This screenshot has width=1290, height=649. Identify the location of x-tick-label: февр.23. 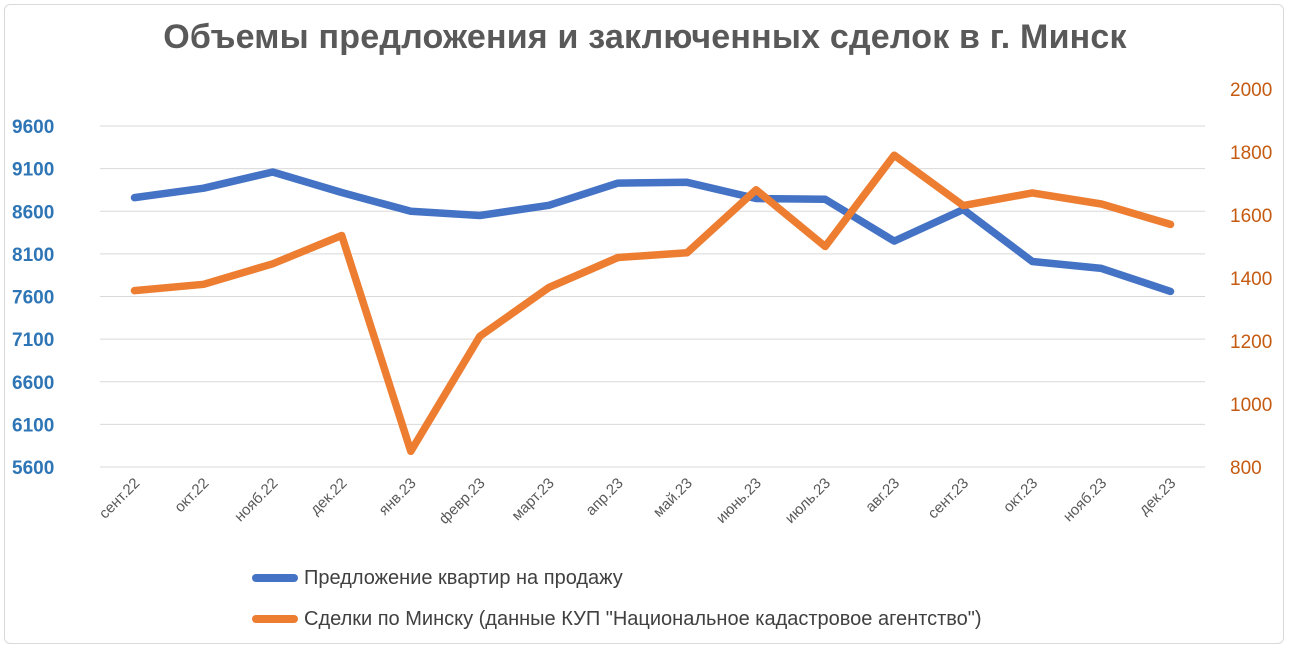
(462, 501).